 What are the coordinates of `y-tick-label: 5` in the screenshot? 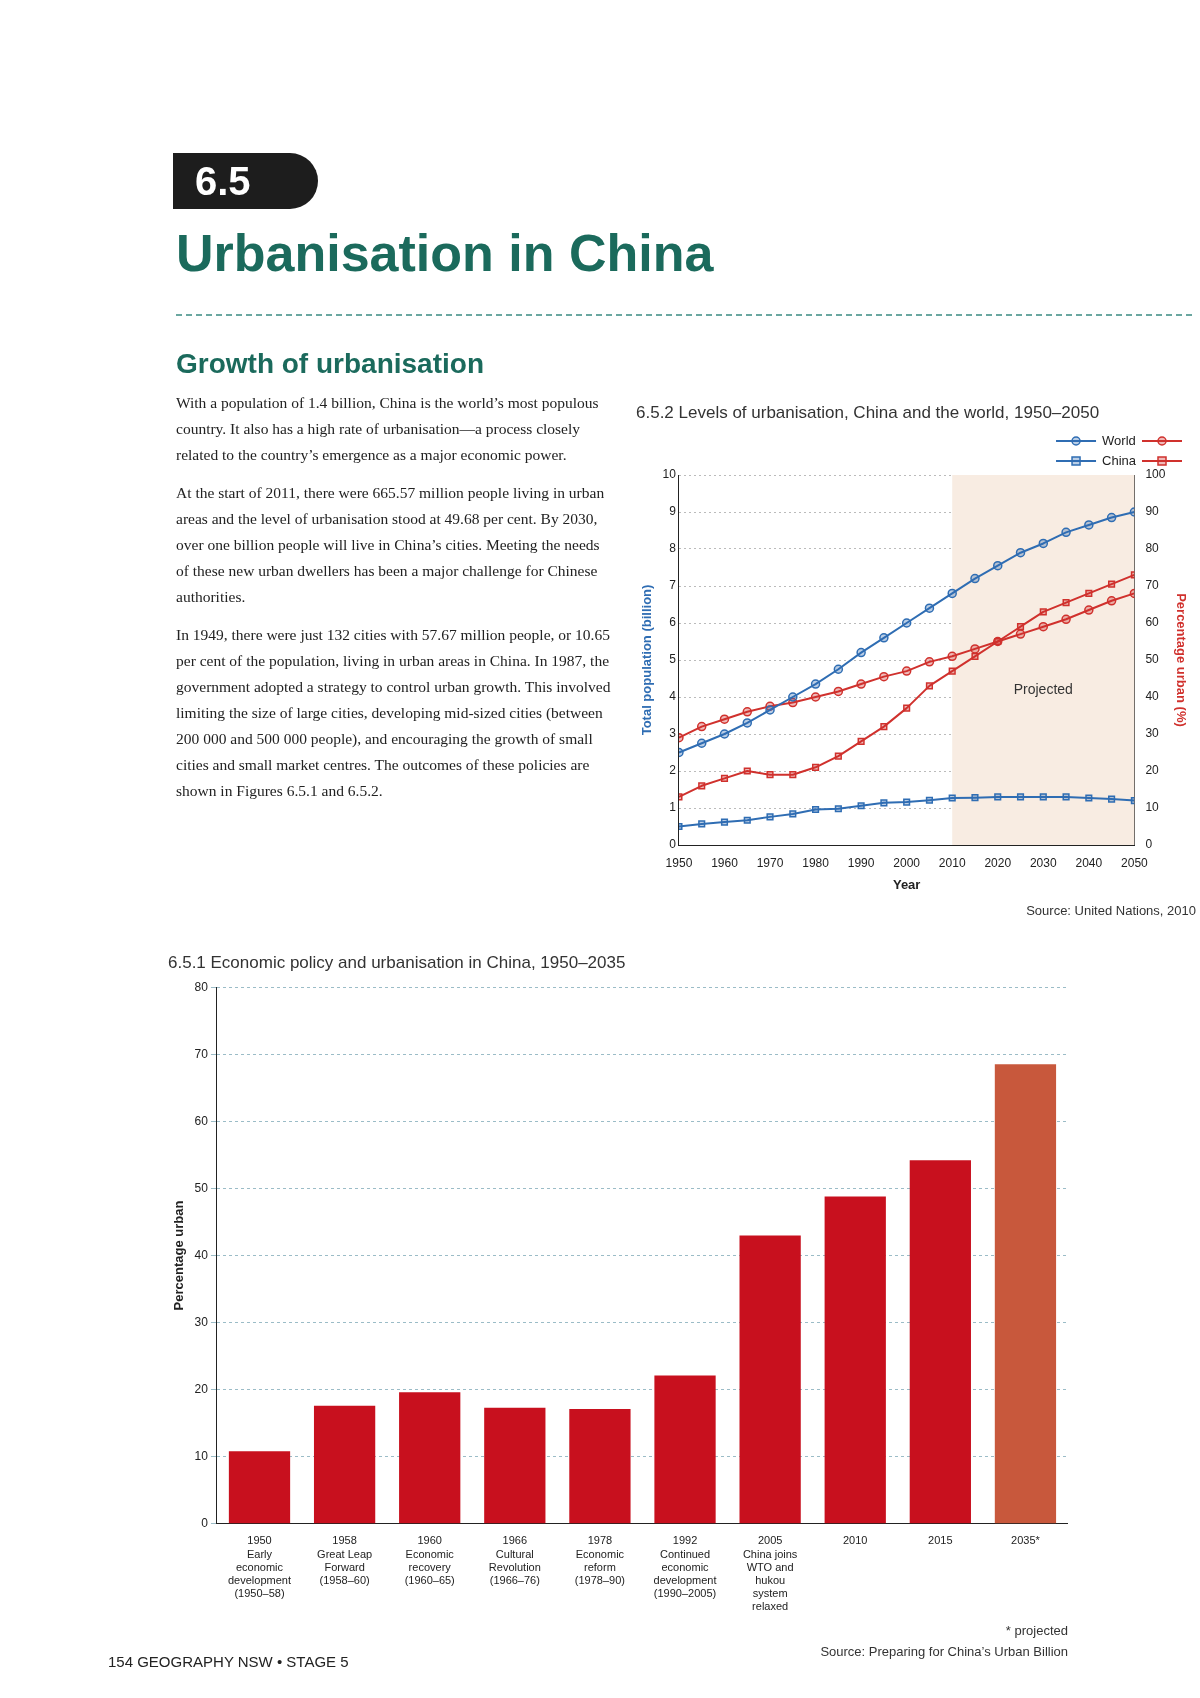 It's located at (673, 659).